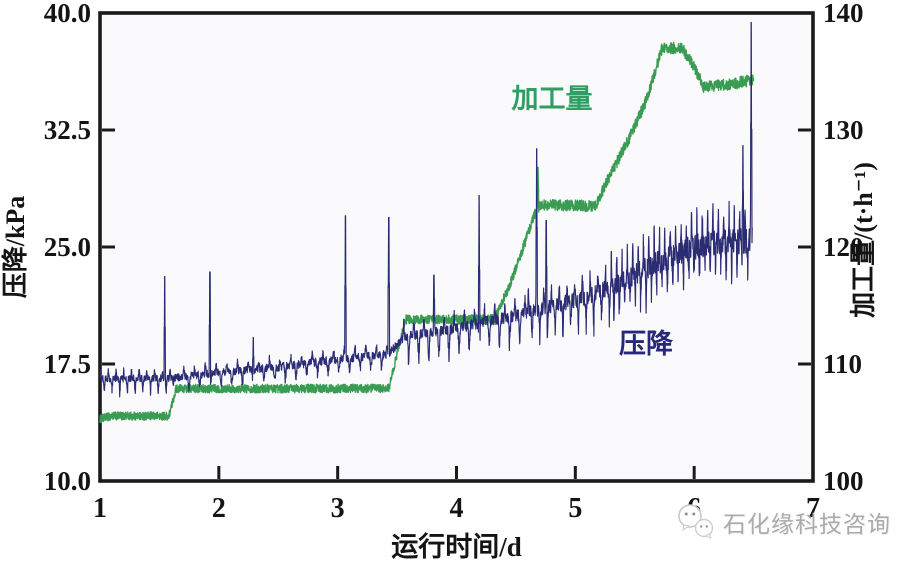  I want to click on x-tick-label: 3, so click(338, 508).